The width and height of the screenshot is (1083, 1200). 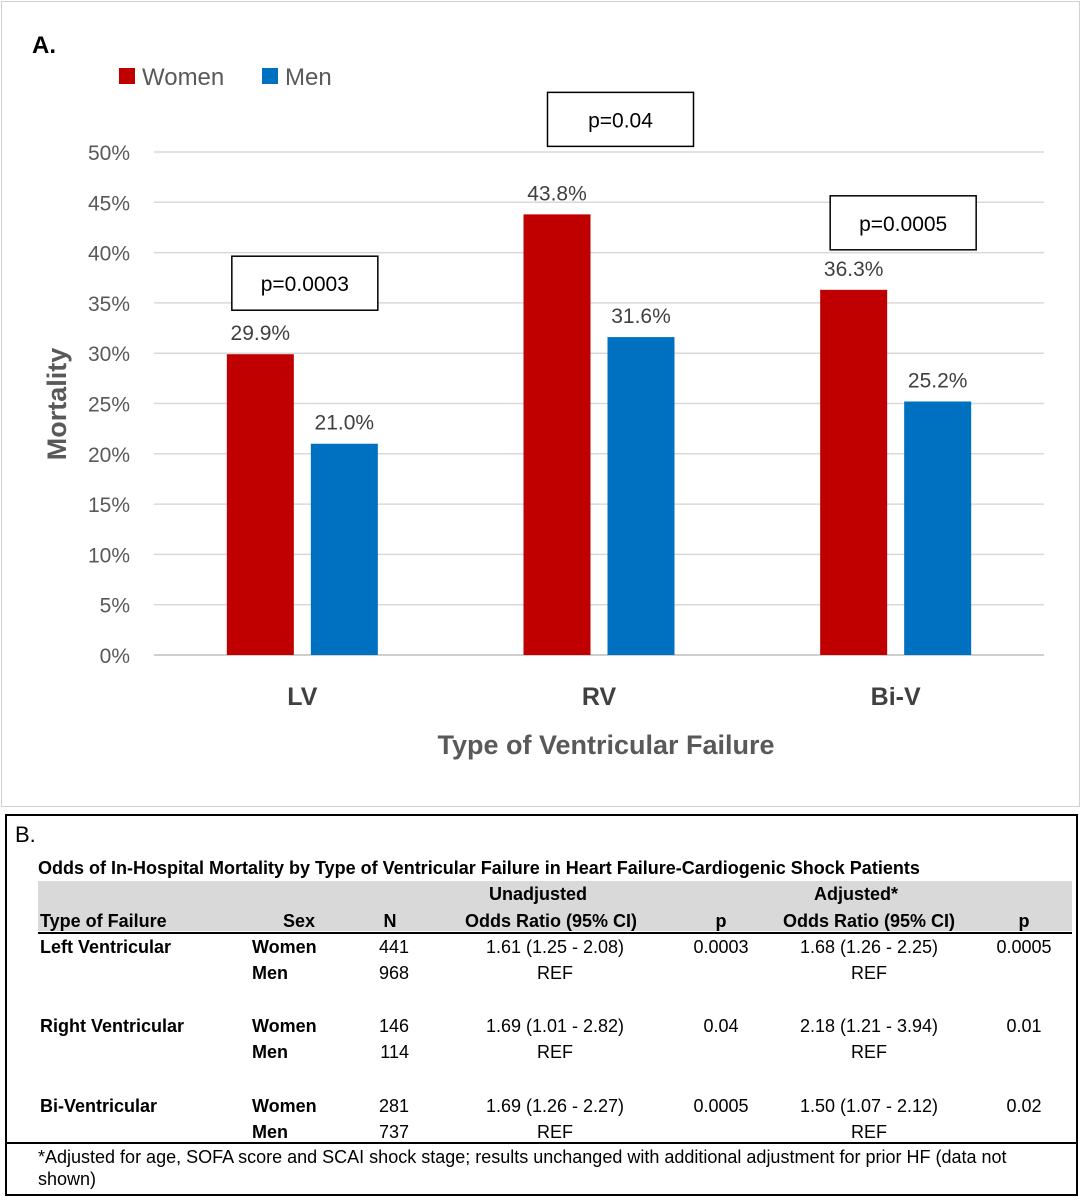 What do you see at coordinates (721, 921) in the screenshot?
I see `header-p-unadjusted: p` at bounding box center [721, 921].